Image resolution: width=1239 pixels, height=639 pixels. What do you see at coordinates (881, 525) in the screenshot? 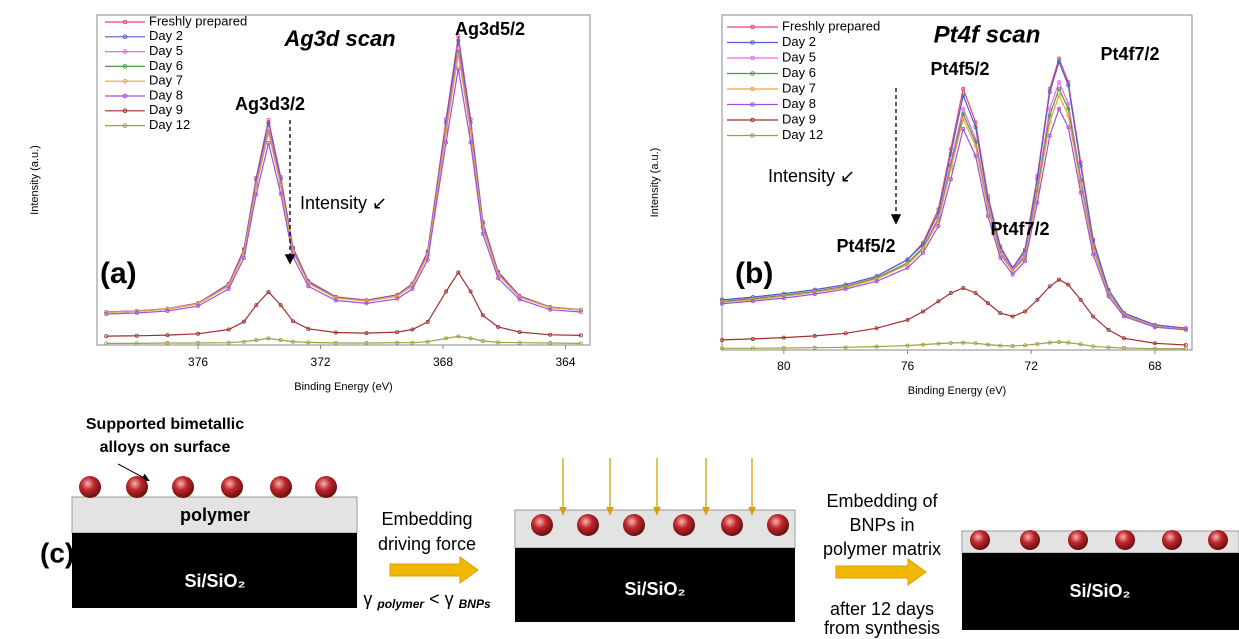
I see `step-text: BNPs in` at bounding box center [881, 525].